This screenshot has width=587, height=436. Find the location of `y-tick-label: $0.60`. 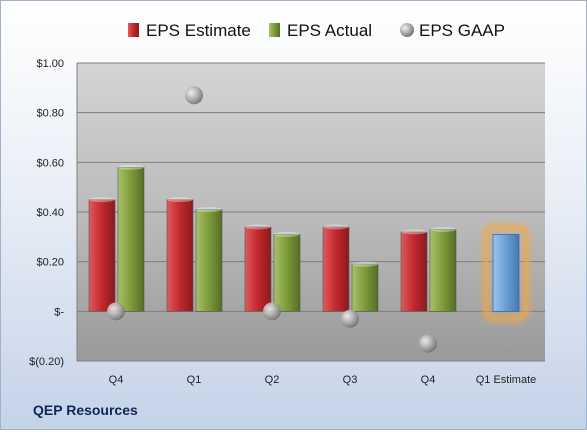

y-tick-label: $0.60 is located at coordinates (50, 163).